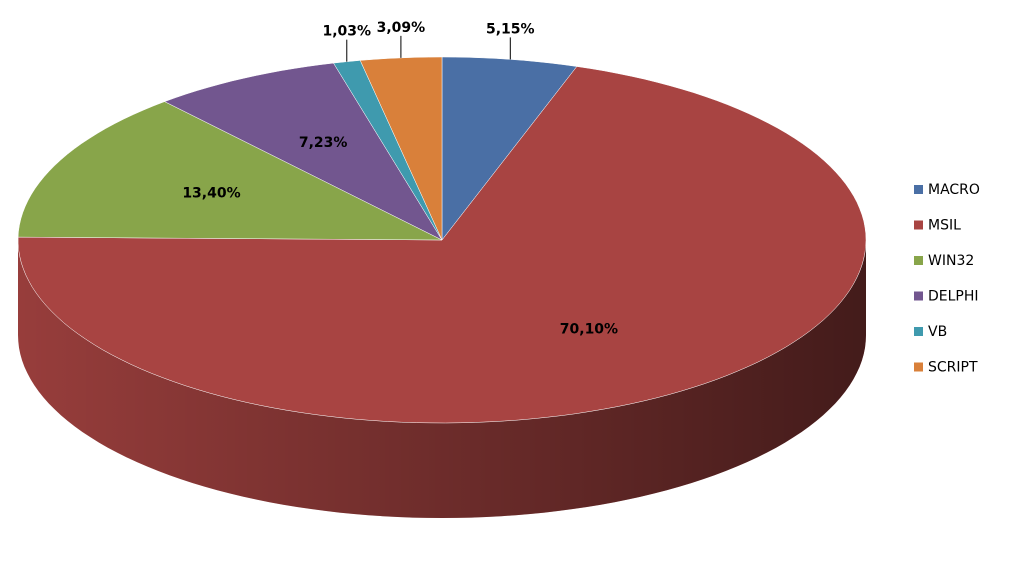  What do you see at coordinates (346, 32) in the screenshot?
I see `data-label: 1,03%` at bounding box center [346, 32].